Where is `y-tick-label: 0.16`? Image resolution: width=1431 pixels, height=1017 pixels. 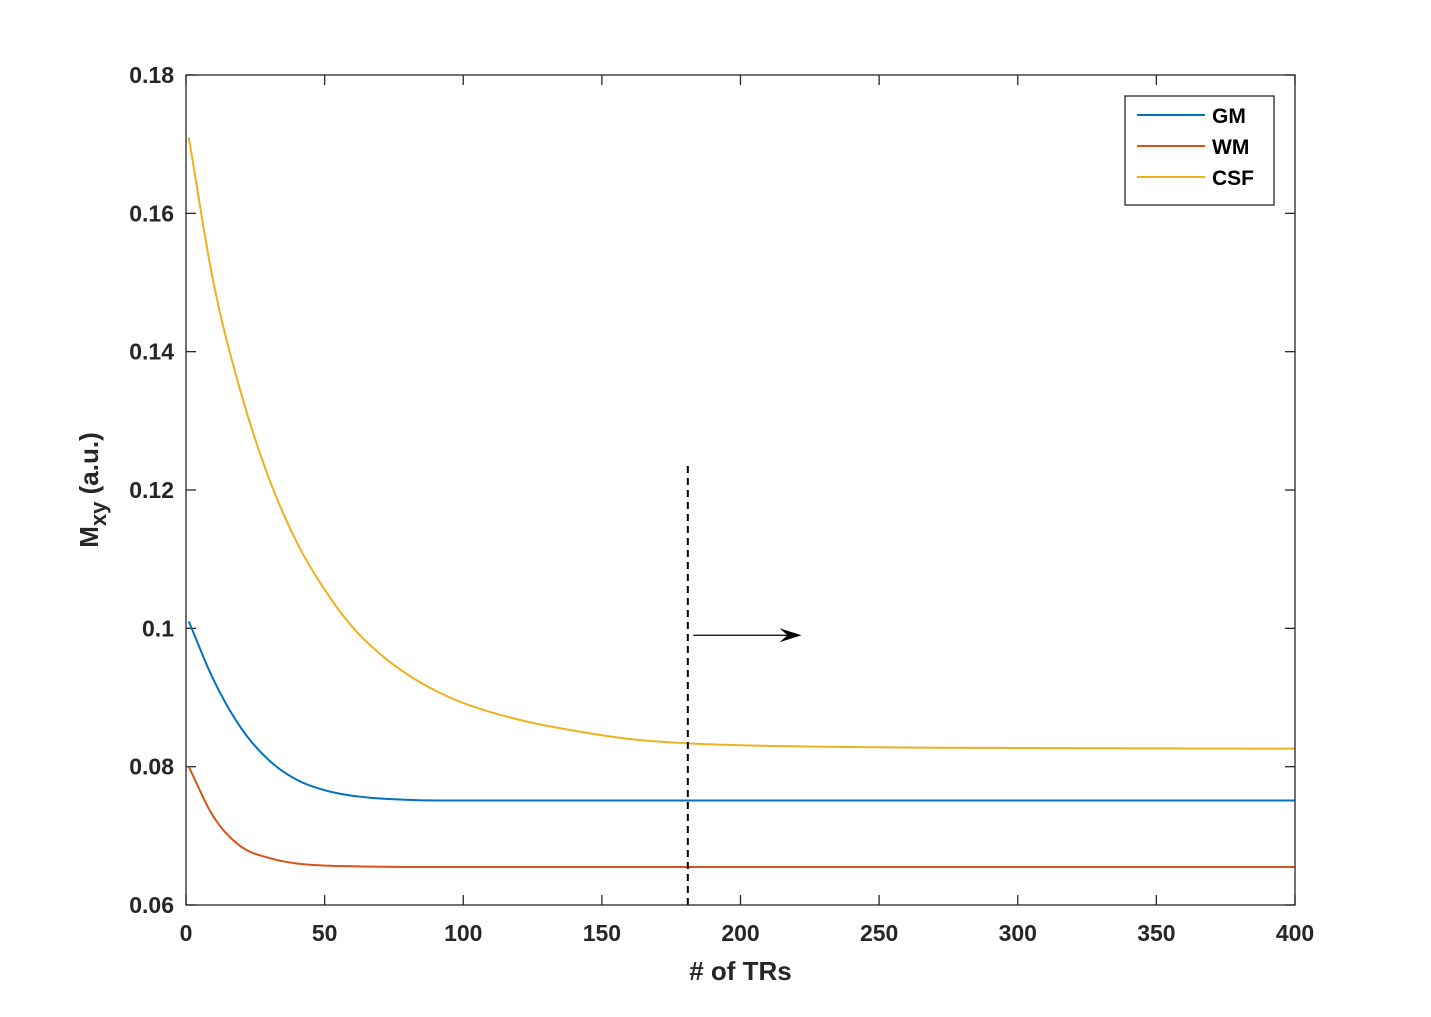 y-tick-label: 0.16 is located at coordinates (151, 213).